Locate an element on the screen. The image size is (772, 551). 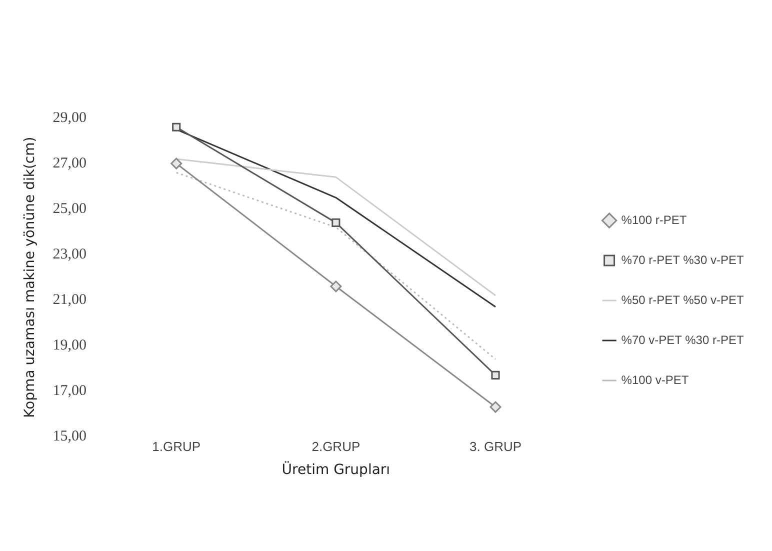
legend-label: %50 r-PET %50 v-PET is located at coordinates (682, 299).